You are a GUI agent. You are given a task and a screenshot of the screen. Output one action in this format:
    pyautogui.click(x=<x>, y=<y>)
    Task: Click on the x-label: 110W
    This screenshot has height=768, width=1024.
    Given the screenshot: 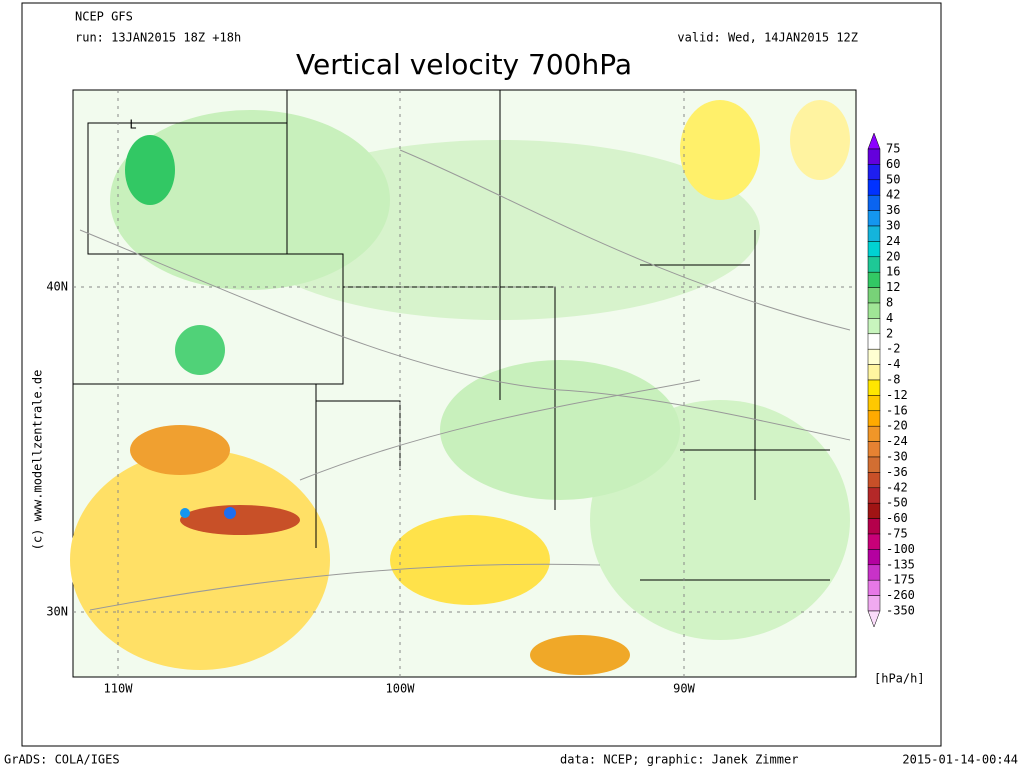 What is the action you would take?
    pyautogui.click(x=119, y=689)
    